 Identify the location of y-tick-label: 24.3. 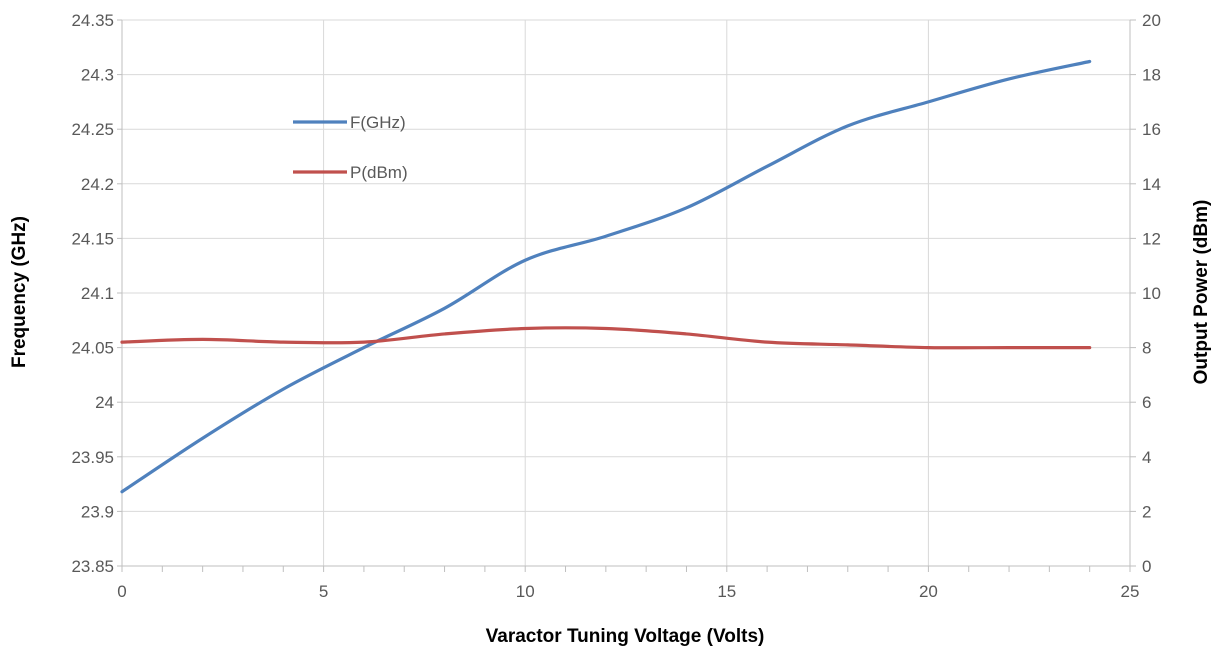
(97, 75).